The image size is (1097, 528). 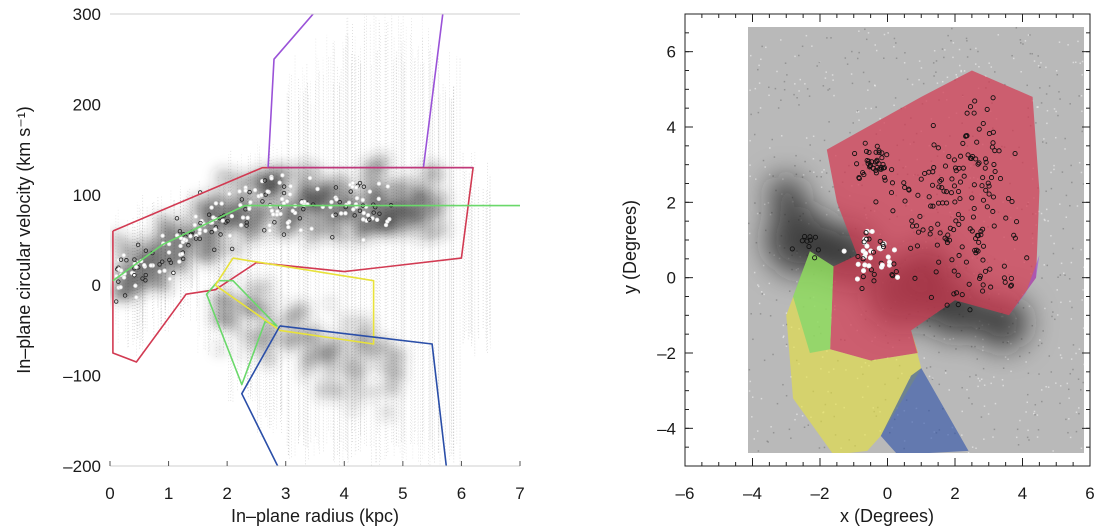 What do you see at coordinates (933, 215) in the screenshot?
I see `map-region-red` at bounding box center [933, 215].